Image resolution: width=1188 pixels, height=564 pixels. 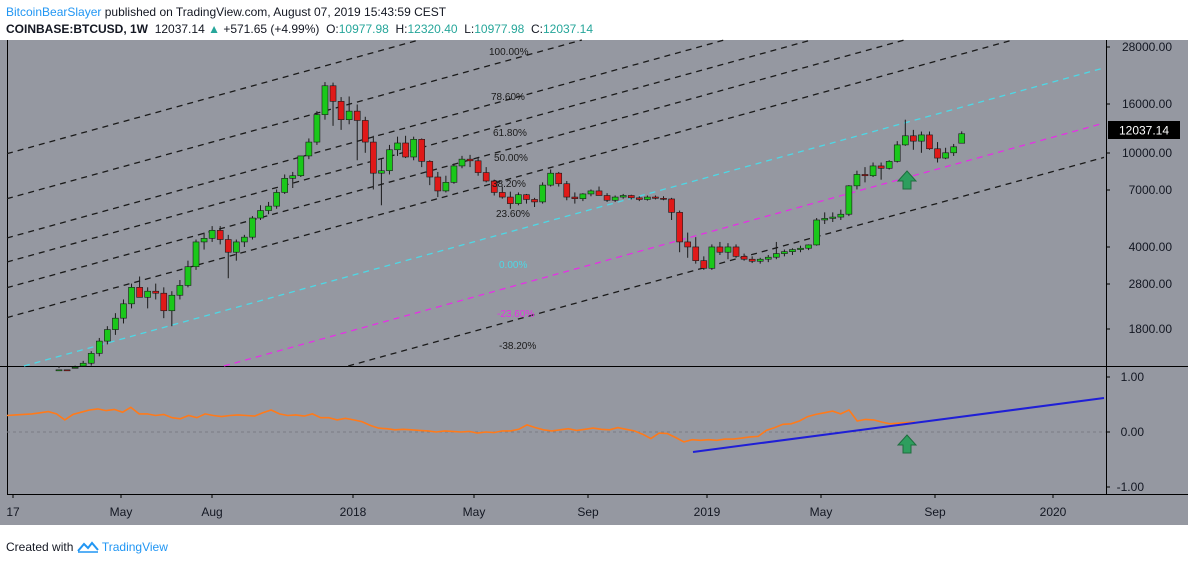 I want to click on time-tick-label: 17, so click(x=13, y=512).